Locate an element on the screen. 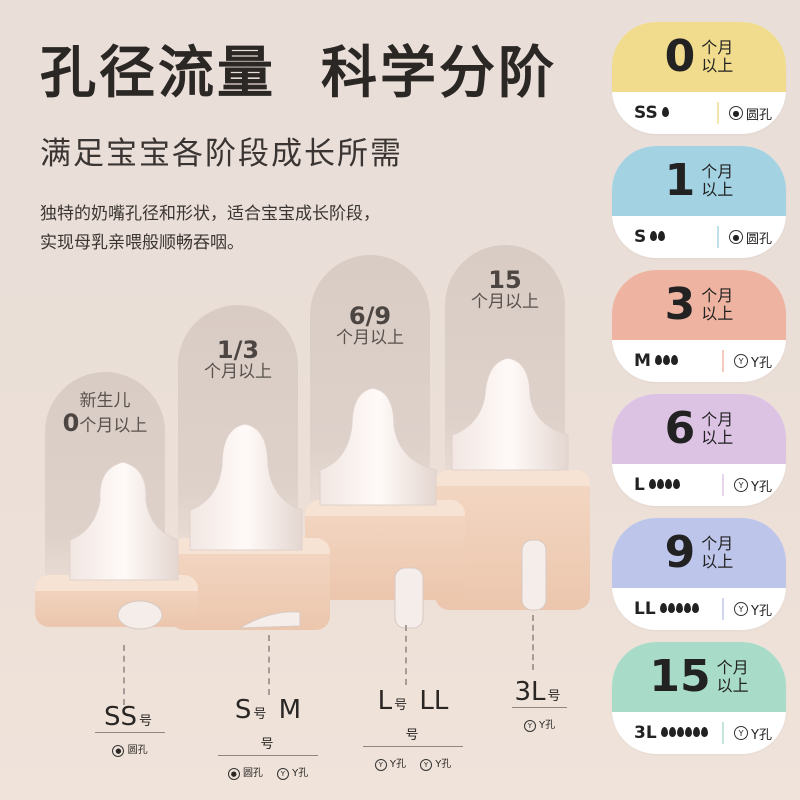 This screenshot has height=800, width=800. page-title: 孔径流量 科学分阶 is located at coordinates (298, 73).